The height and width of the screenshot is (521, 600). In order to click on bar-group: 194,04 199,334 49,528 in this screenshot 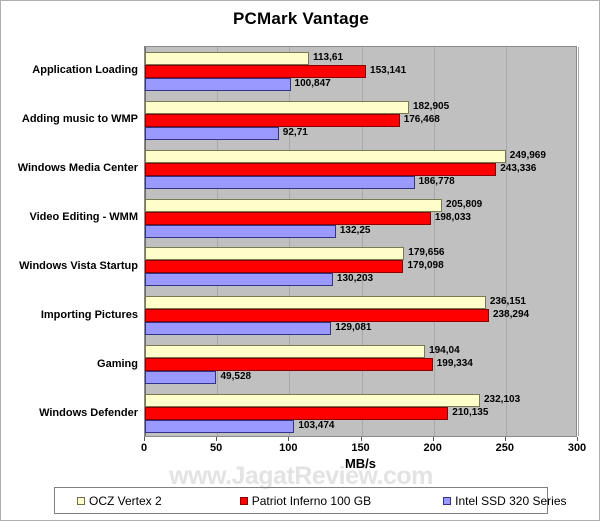, I will do `click(360, 364)`.